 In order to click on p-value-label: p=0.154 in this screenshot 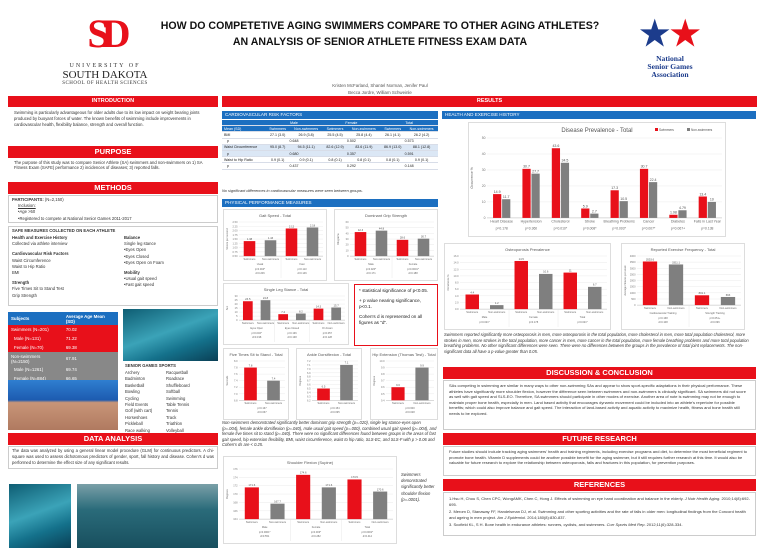, I will do `click(335, 408)`.